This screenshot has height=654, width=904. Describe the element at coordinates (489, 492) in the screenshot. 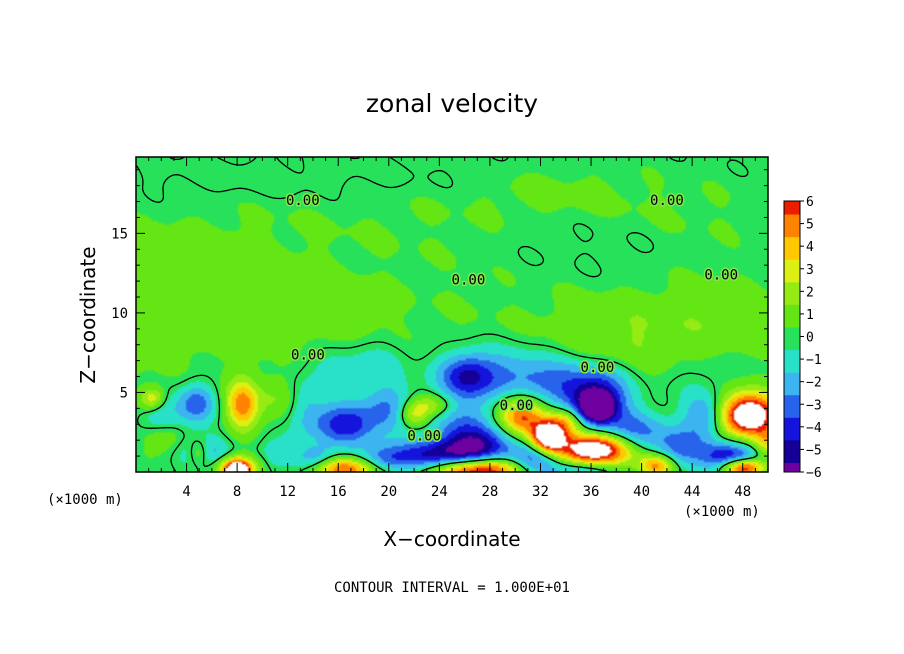

I see `x-tick-label: 28` at that location.